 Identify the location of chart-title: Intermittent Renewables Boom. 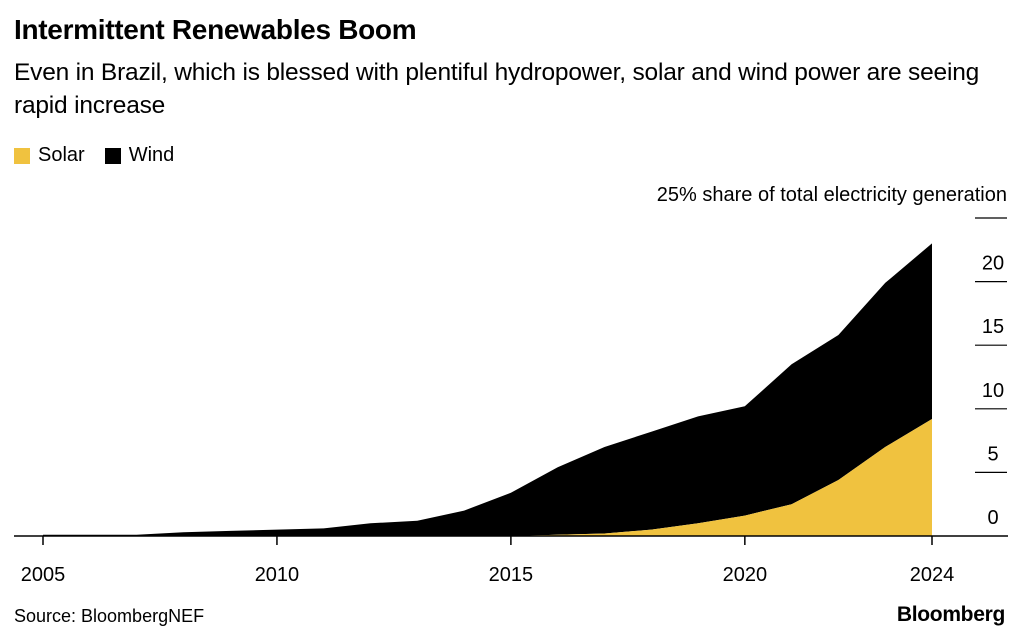
(215, 29).